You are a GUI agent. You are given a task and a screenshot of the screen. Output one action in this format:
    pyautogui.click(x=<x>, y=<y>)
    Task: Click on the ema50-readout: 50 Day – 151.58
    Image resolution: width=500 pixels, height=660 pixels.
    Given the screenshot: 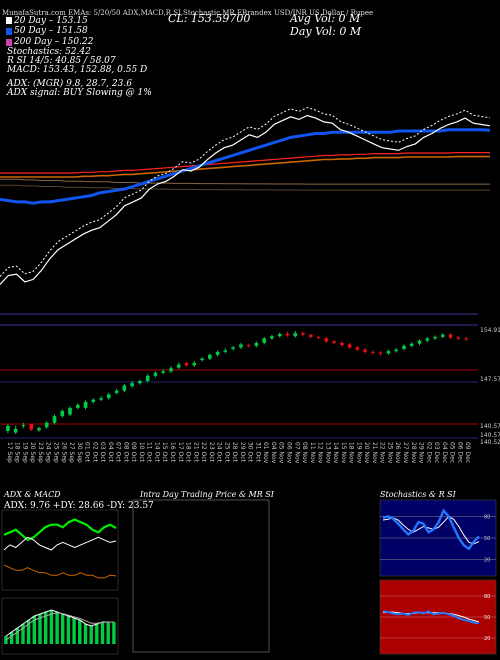 What is the action you would take?
    pyautogui.click(x=51, y=31)
    